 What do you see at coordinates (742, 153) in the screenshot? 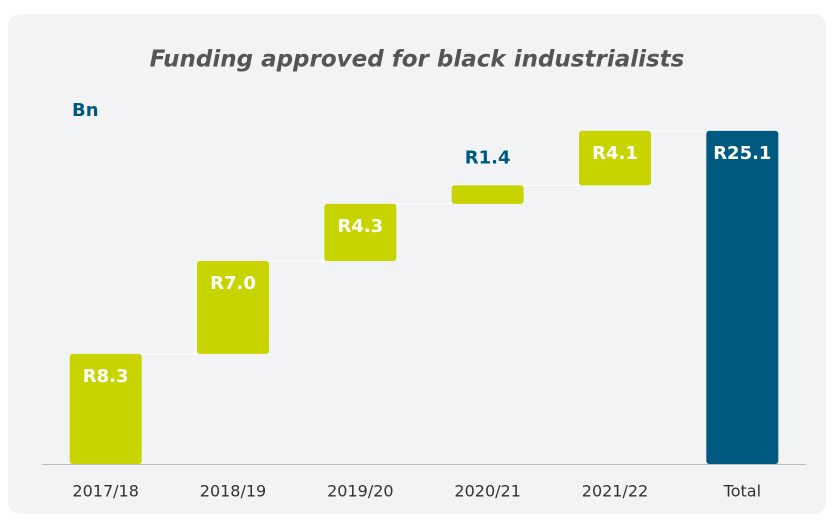
I see `value-label: R25.1` at bounding box center [742, 153].